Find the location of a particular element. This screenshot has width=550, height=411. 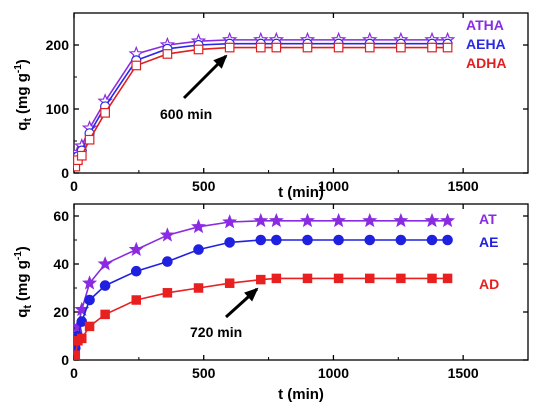

top-y-axis-title-main: q is located at coordinates (22, 126).